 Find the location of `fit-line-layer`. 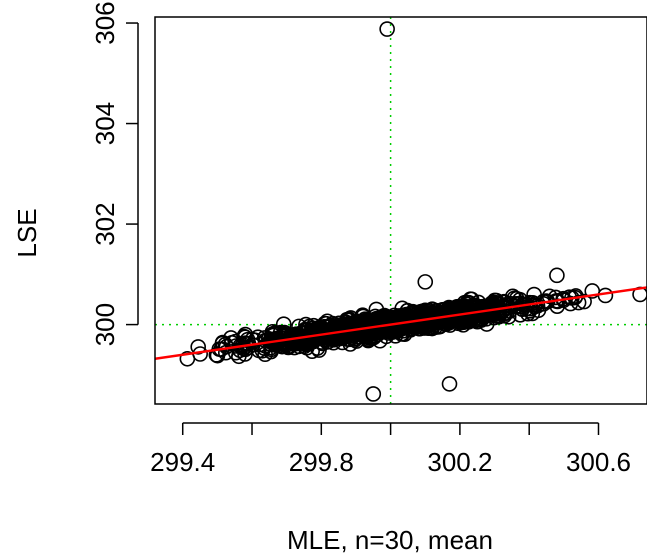

fit-line-layer is located at coordinates (401, 323).